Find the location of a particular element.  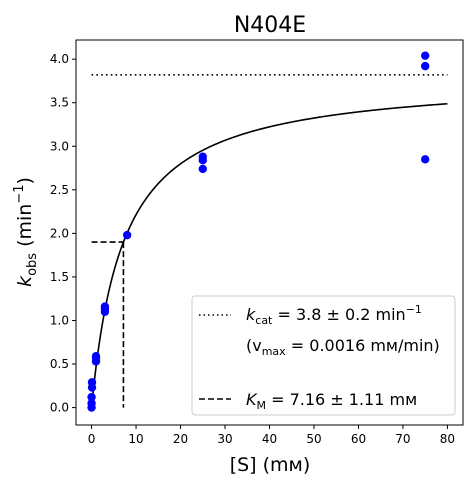

x-axis: 0 10 20 30 40 50 60 70 80 is located at coordinates (271, 435).